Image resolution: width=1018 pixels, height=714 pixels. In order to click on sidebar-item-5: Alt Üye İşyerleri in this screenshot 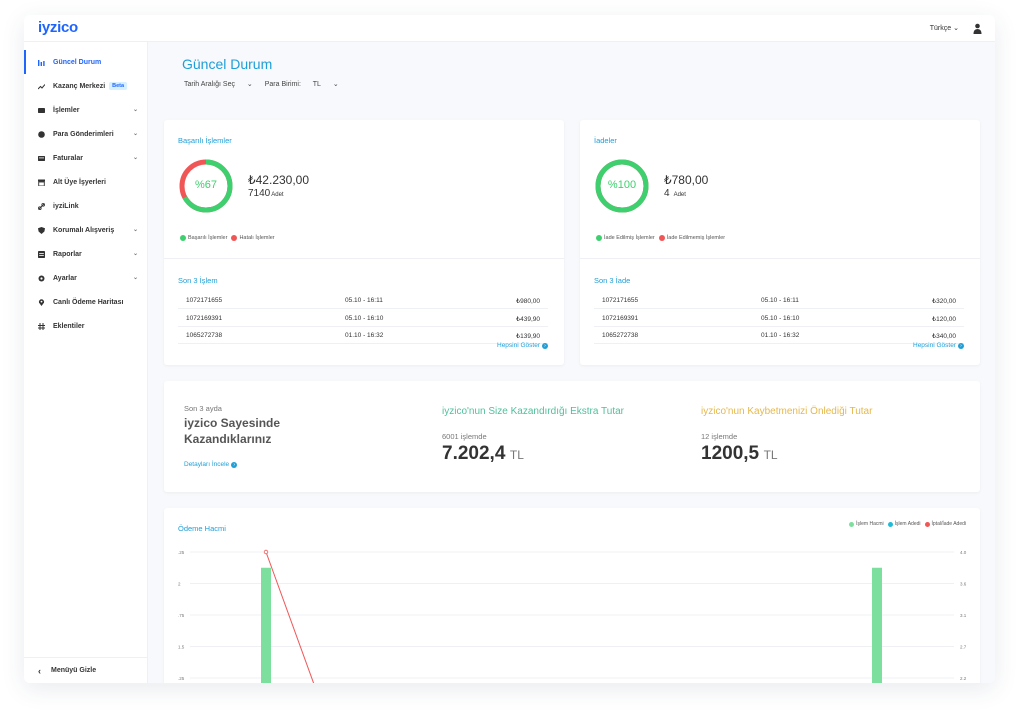, I will do `click(85, 182)`.